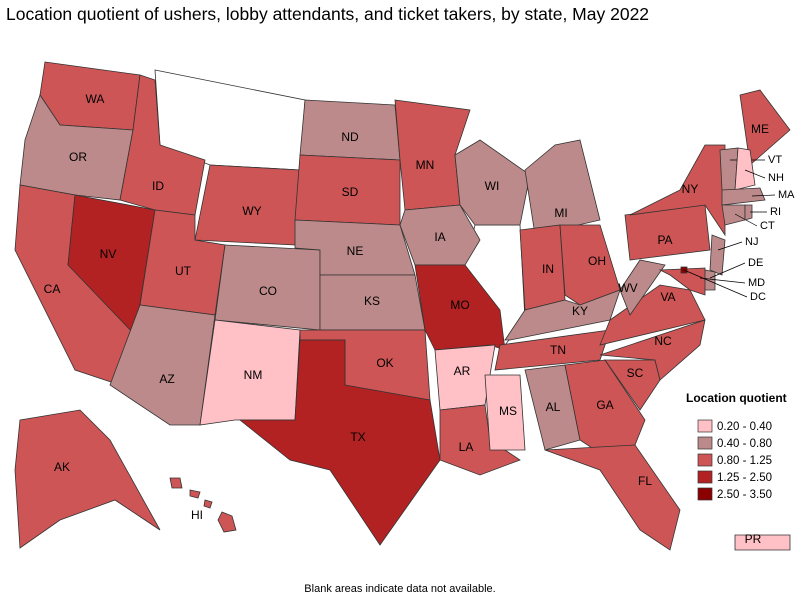  I want to click on state-label: NC, so click(663, 341).